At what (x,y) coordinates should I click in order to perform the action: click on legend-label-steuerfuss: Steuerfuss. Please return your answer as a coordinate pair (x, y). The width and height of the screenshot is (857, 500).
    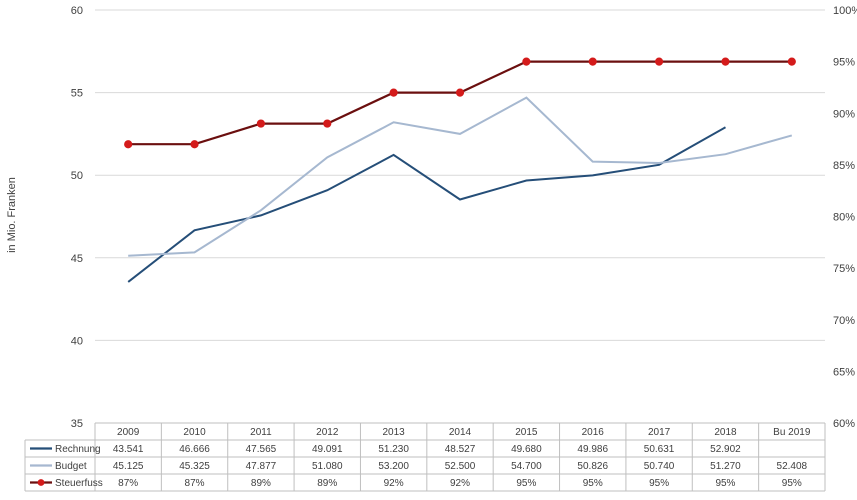
    Looking at the image, I should click on (79, 483).